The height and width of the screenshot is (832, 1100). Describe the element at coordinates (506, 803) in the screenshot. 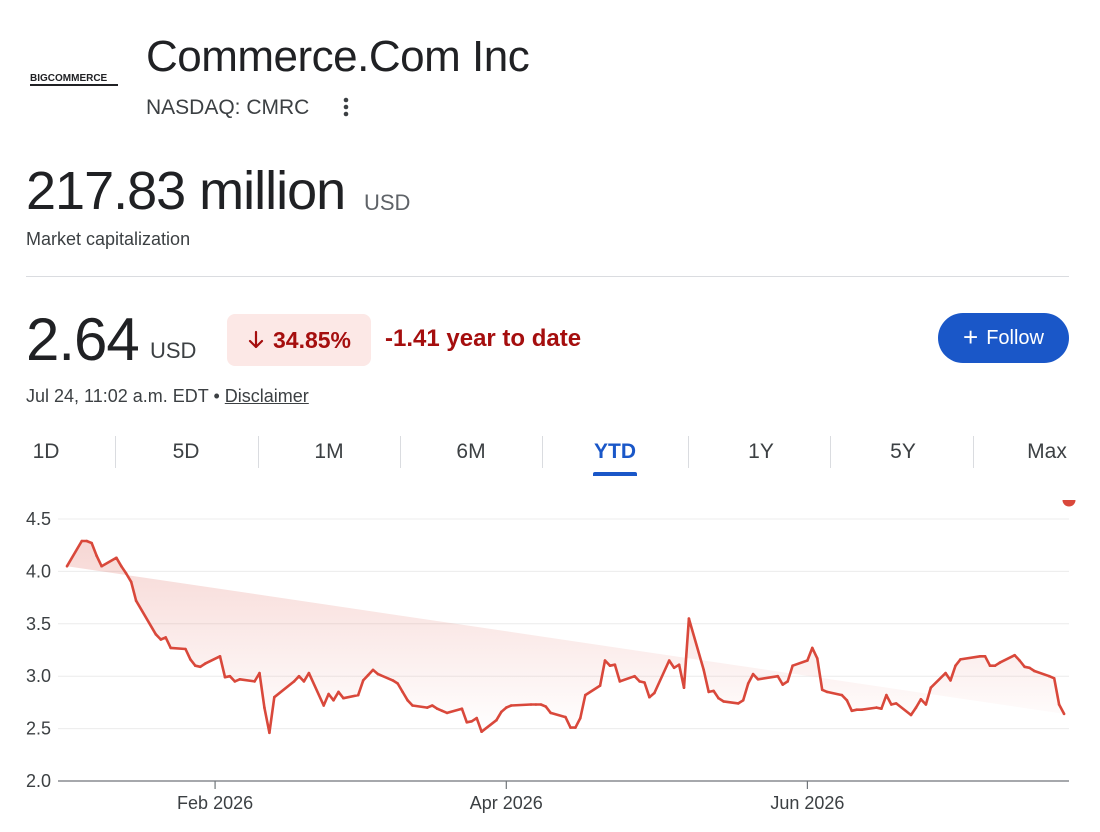

I see `x-tick-label: Apr 2026` at that location.